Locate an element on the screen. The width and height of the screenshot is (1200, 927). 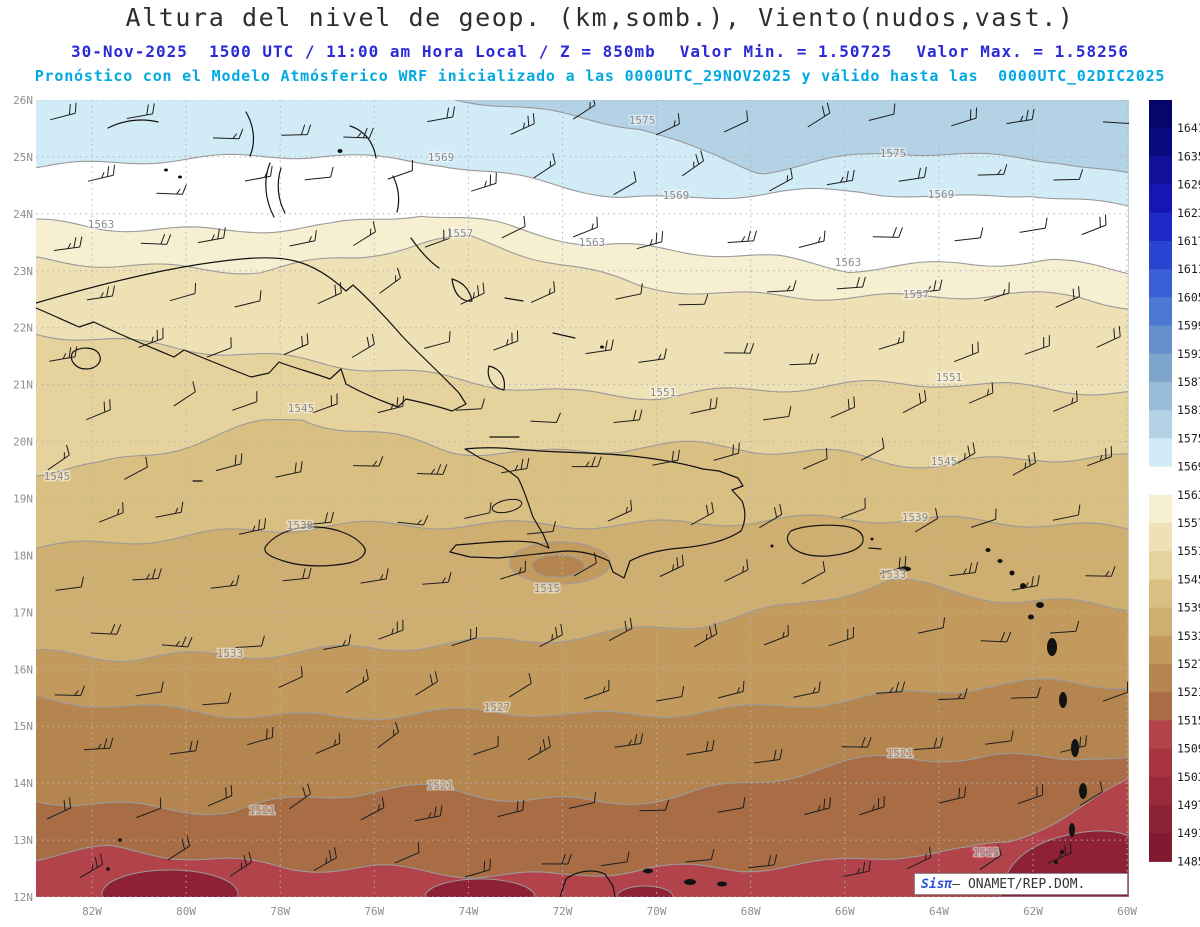
colorbar-cell is located at coordinates (1160, 509).